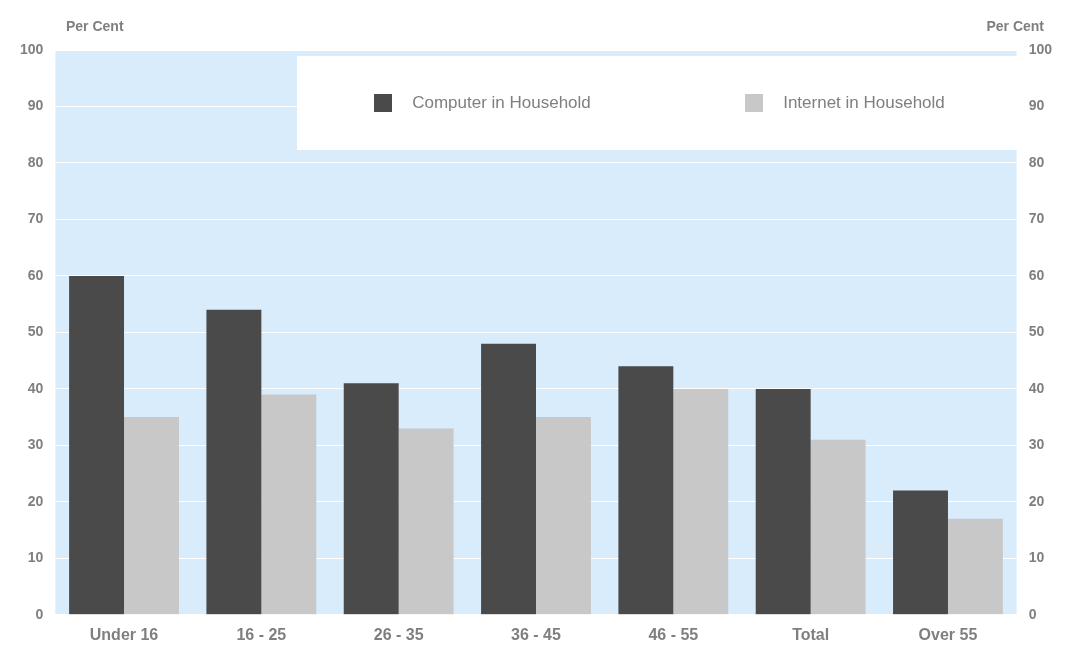  I want to click on x-tick-label: Over 55, so click(948, 634).